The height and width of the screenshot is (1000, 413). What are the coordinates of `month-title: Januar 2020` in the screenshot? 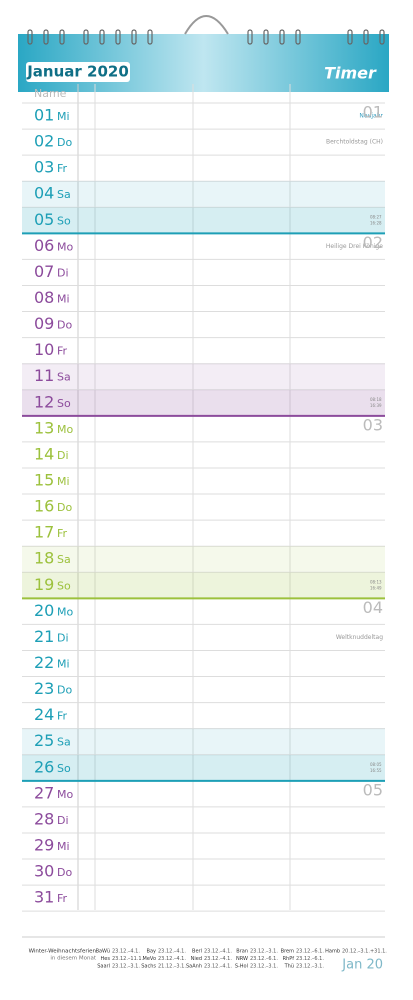 It's located at (77, 72).